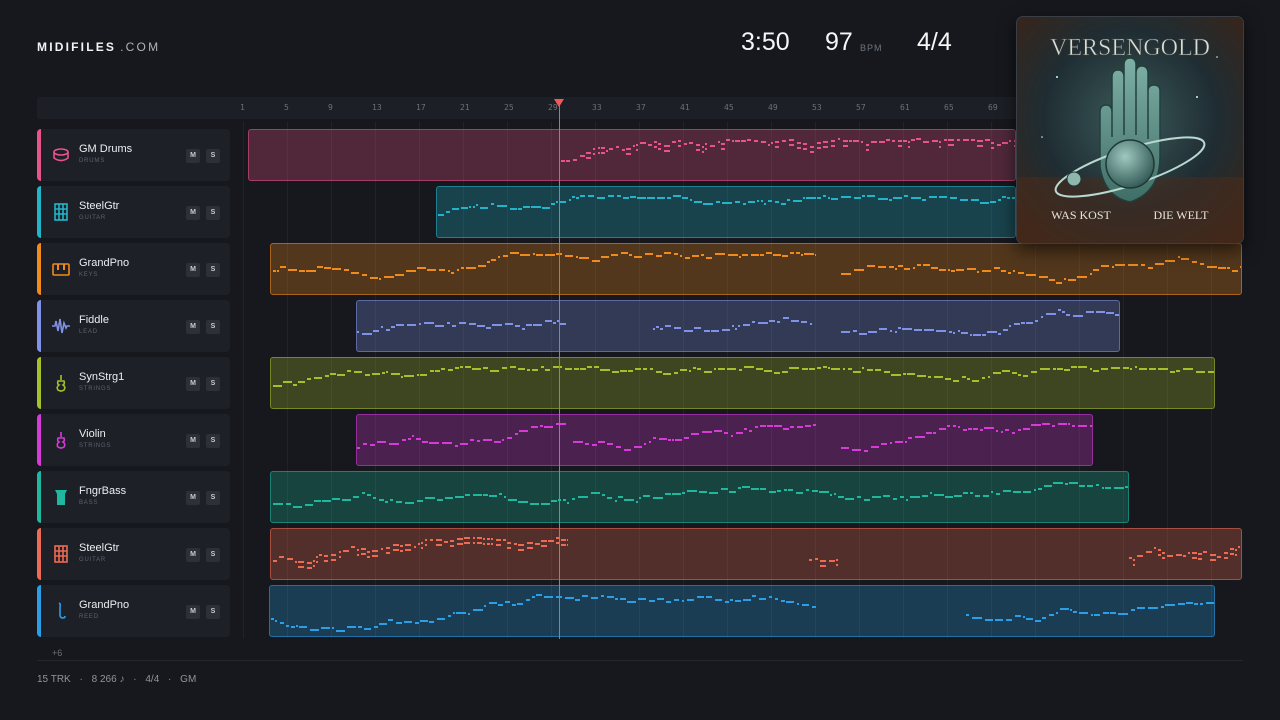 The width and height of the screenshot is (1280, 720). Describe the element at coordinates (133, 326) in the screenshot. I see `track-header: Fiddle LEAD M S` at that location.